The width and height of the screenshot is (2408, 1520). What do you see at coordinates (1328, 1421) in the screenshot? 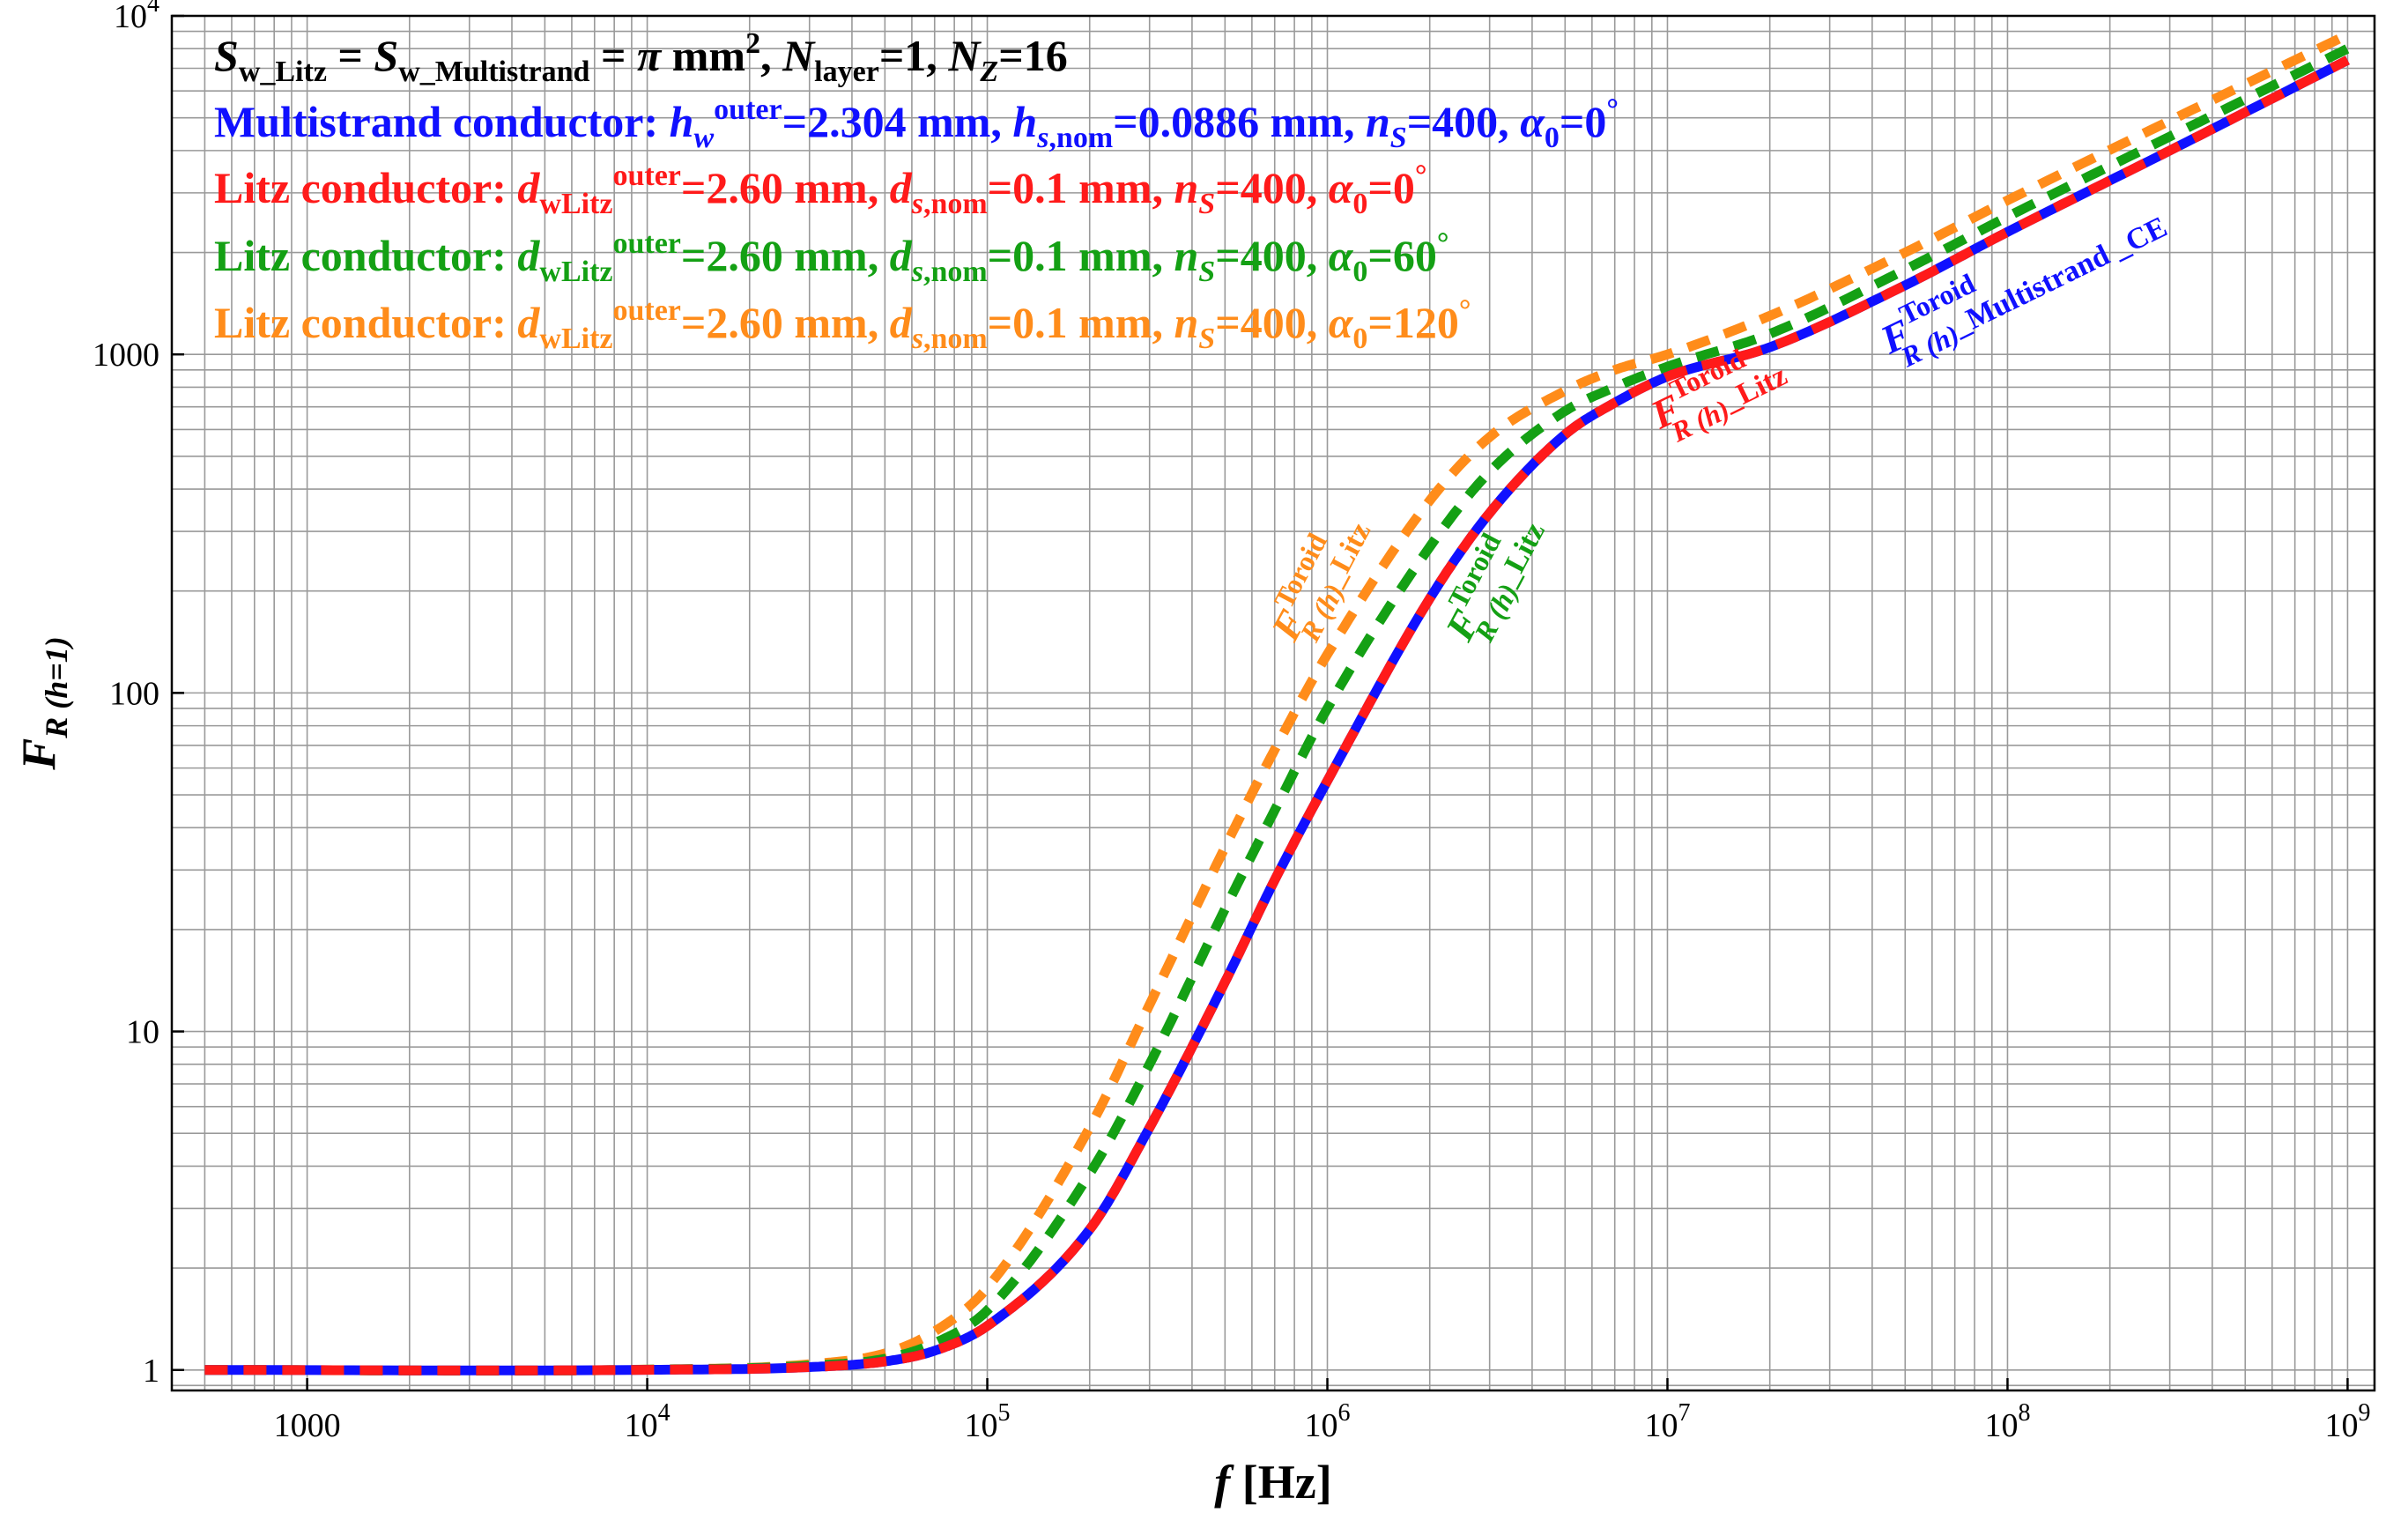
I see `x-tick-label: 10⁶` at bounding box center [1328, 1421].